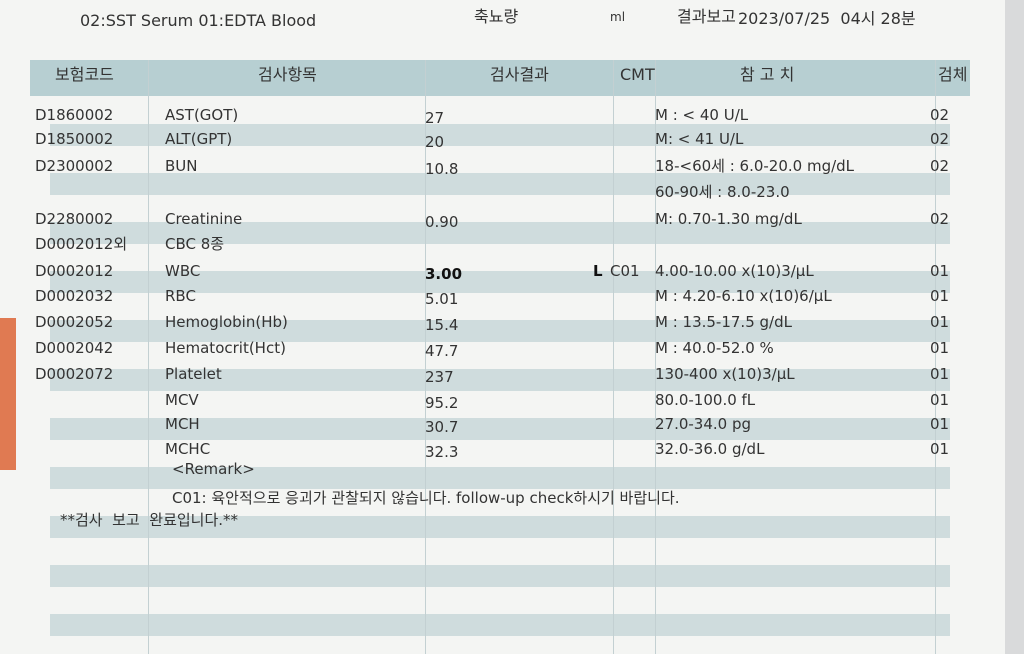 This screenshot has width=1024, height=654. What do you see at coordinates (226, 322) in the screenshot?
I see `cell-item: Hemoglobin(Hb)` at bounding box center [226, 322].